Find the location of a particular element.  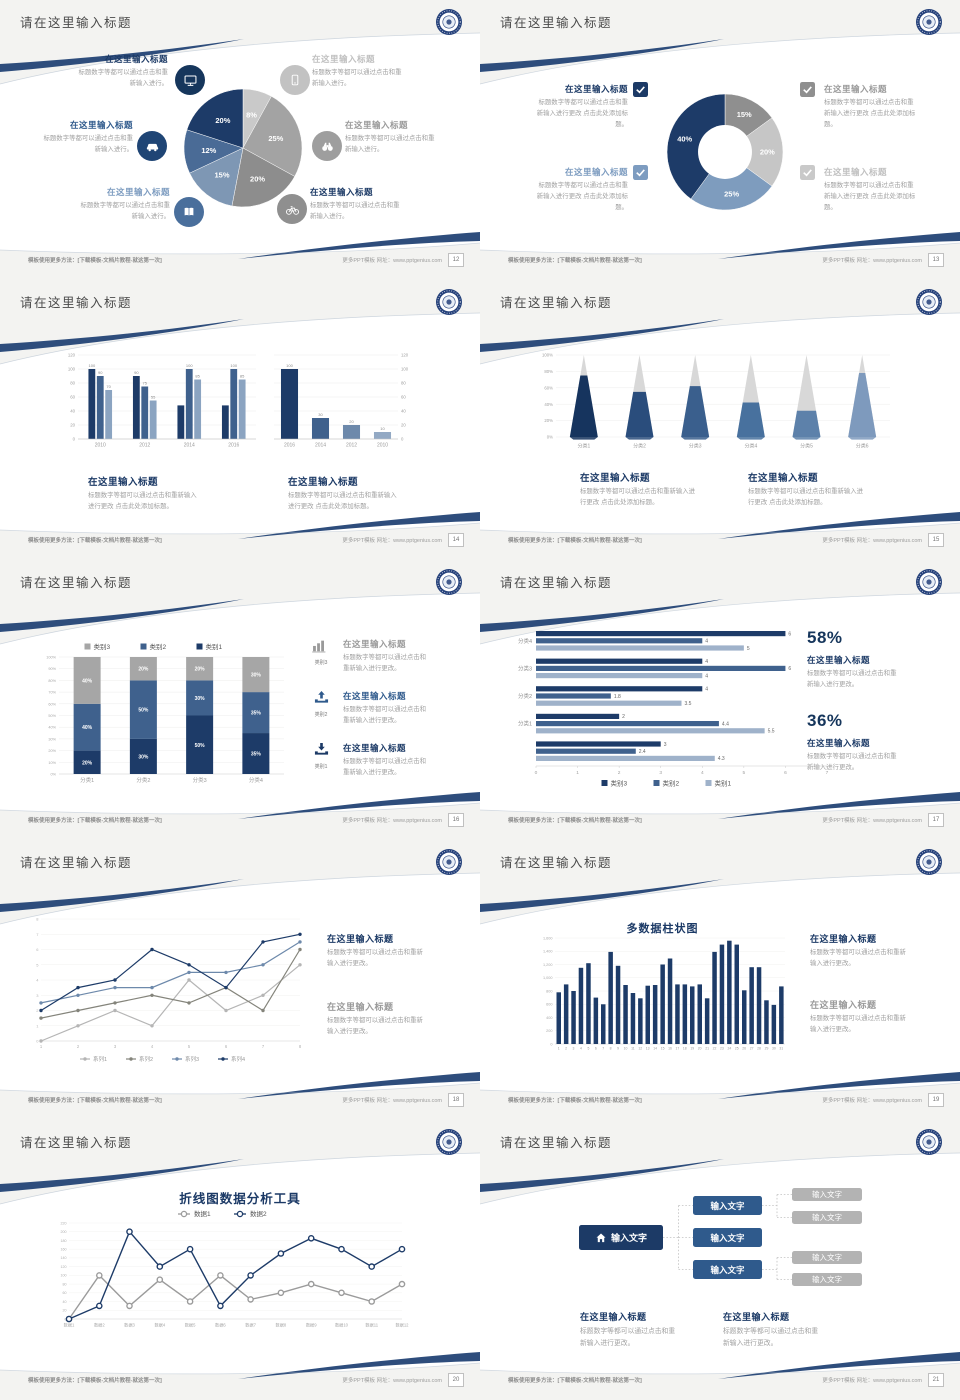

svg-text: 90 is located at coordinates (136, 372).